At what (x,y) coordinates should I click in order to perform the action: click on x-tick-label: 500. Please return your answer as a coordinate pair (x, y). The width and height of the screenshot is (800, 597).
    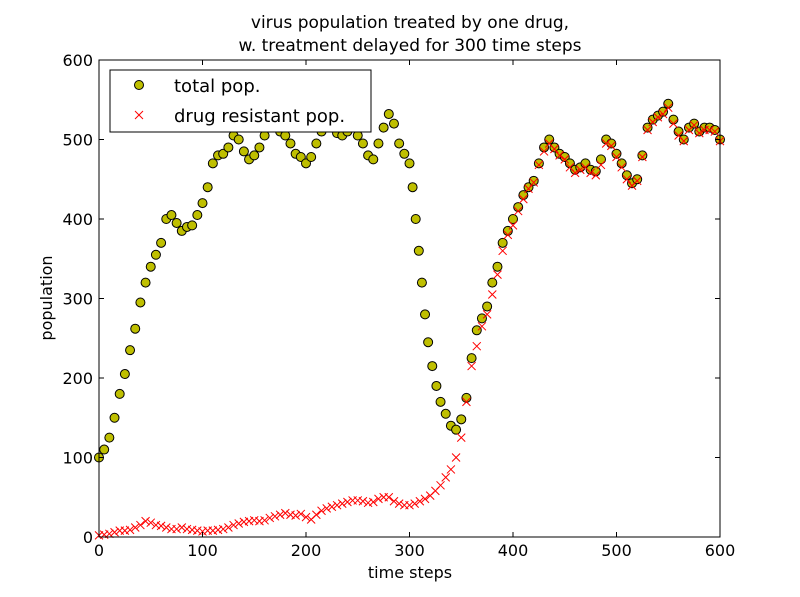
    Looking at the image, I should click on (616, 550).